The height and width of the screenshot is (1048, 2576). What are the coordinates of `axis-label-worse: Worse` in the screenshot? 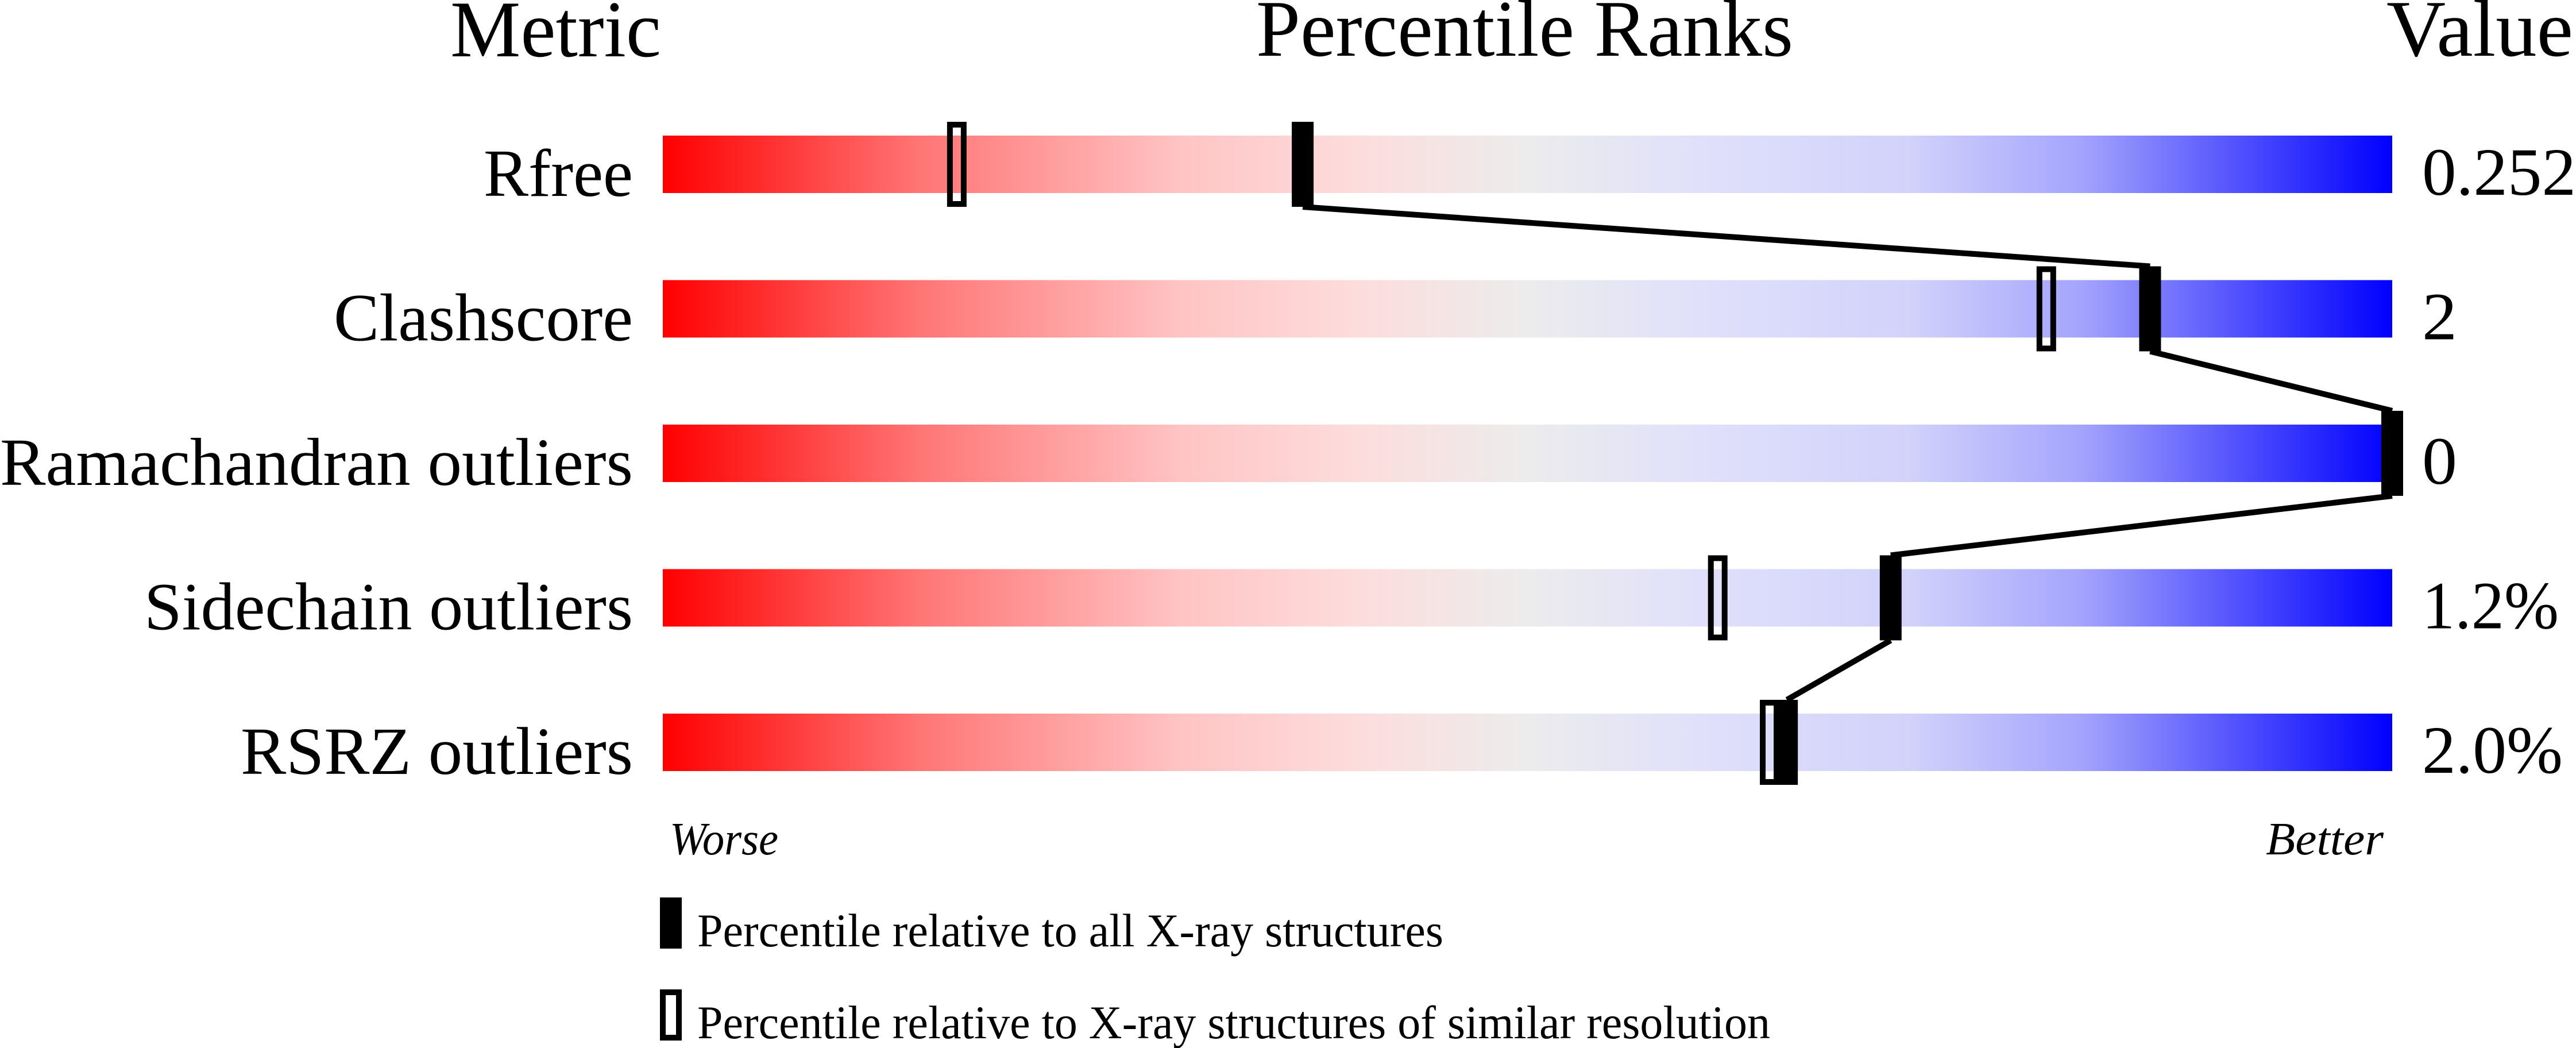 It's located at (724, 840).